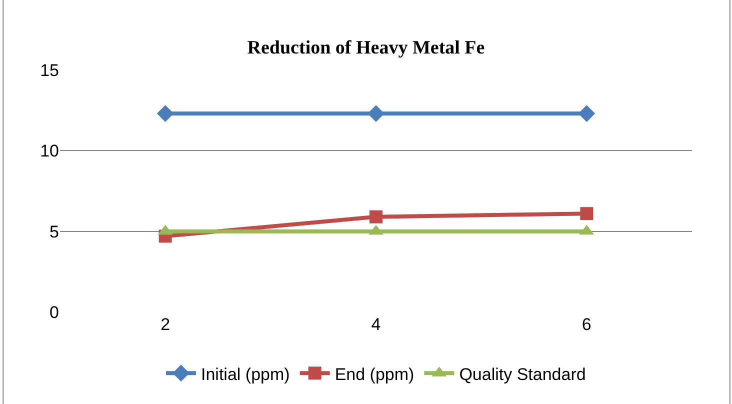 The height and width of the screenshot is (404, 732). Describe the element at coordinates (49, 151) in the screenshot. I see `y-tick-label: 10` at that location.